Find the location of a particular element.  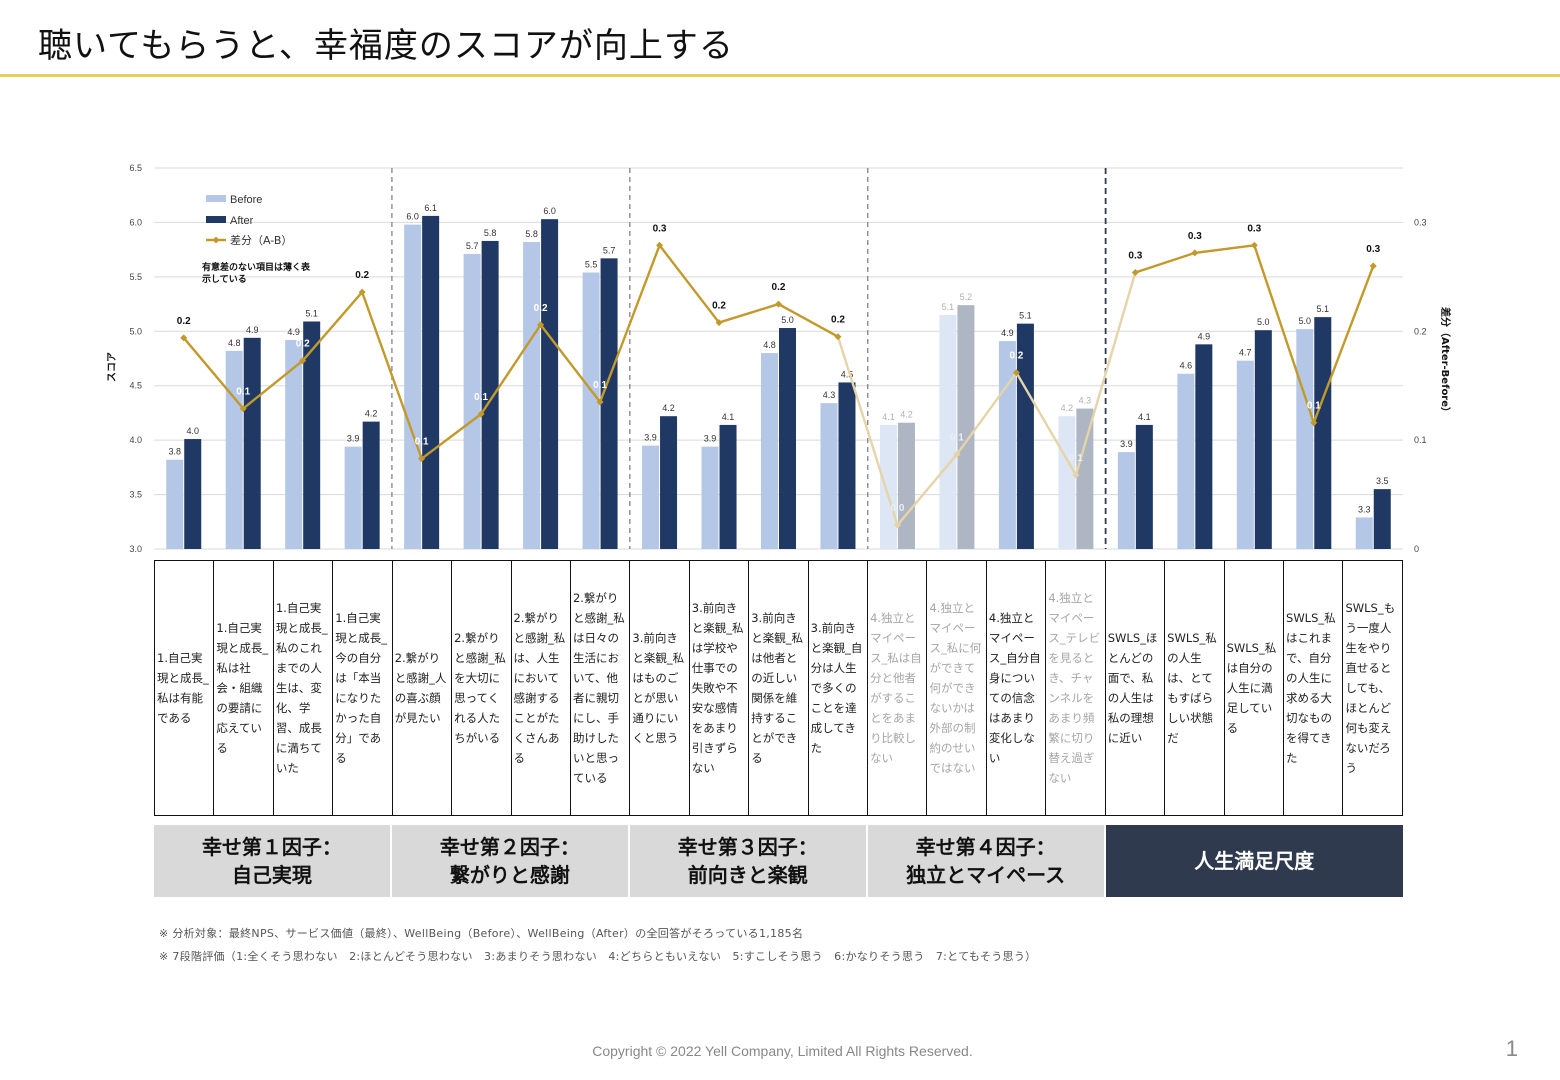

legend-diff-label: 差分（A-B） is located at coordinates (261, 240).